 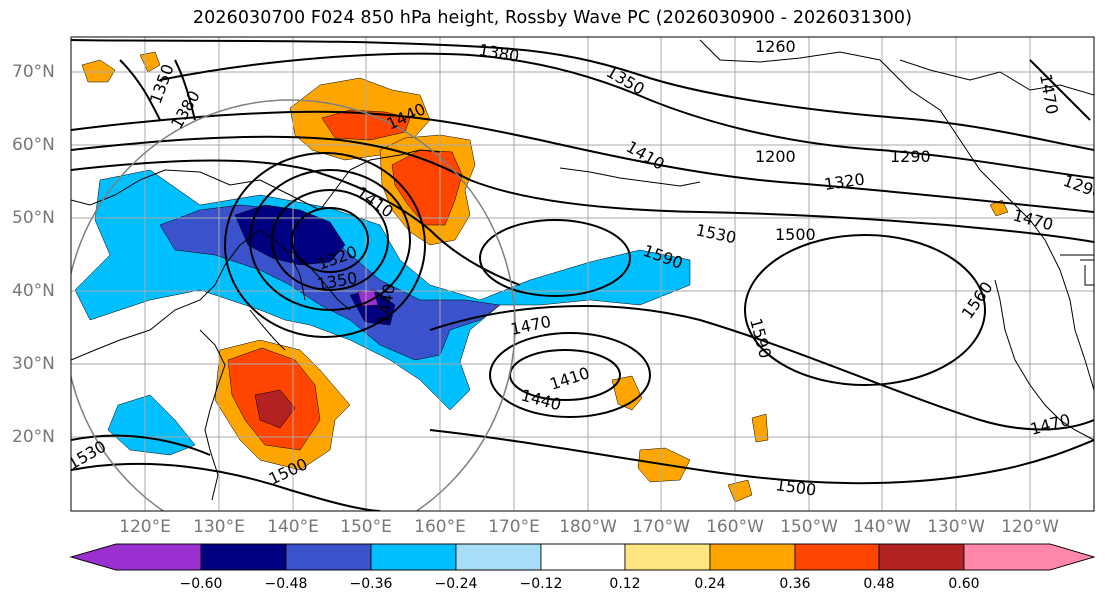 What do you see at coordinates (293, 527) in the screenshot?
I see `longitude-label: 140°E` at bounding box center [293, 527].